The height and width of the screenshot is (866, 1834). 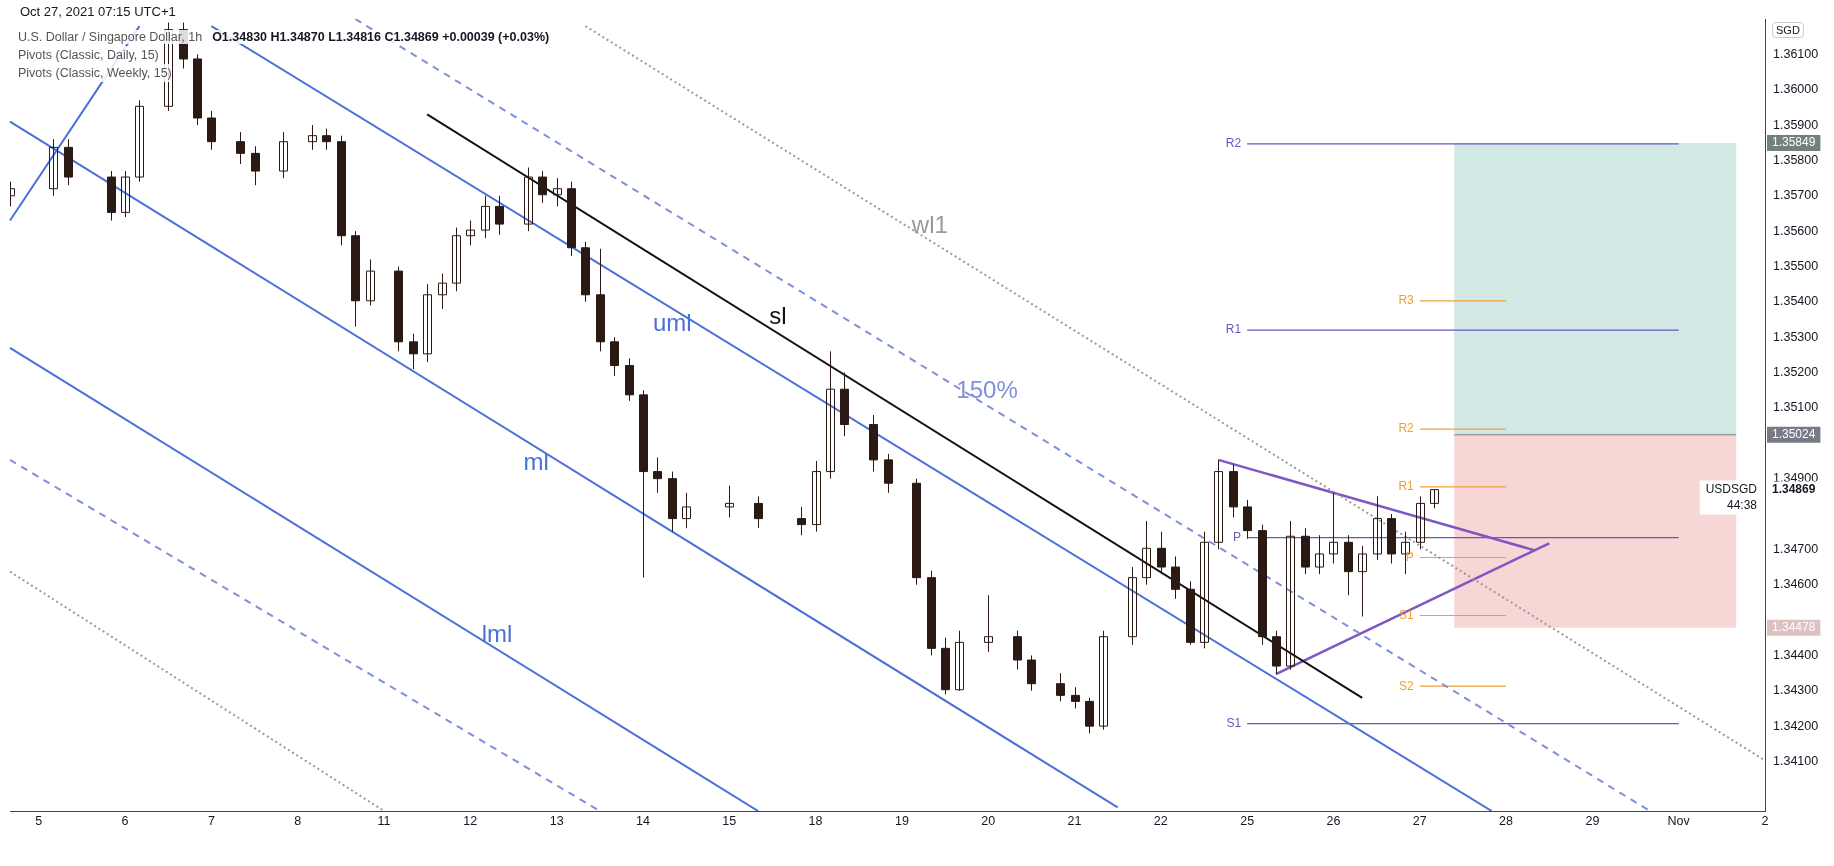 I want to click on annotation: 44:38, so click(x=1742, y=504).